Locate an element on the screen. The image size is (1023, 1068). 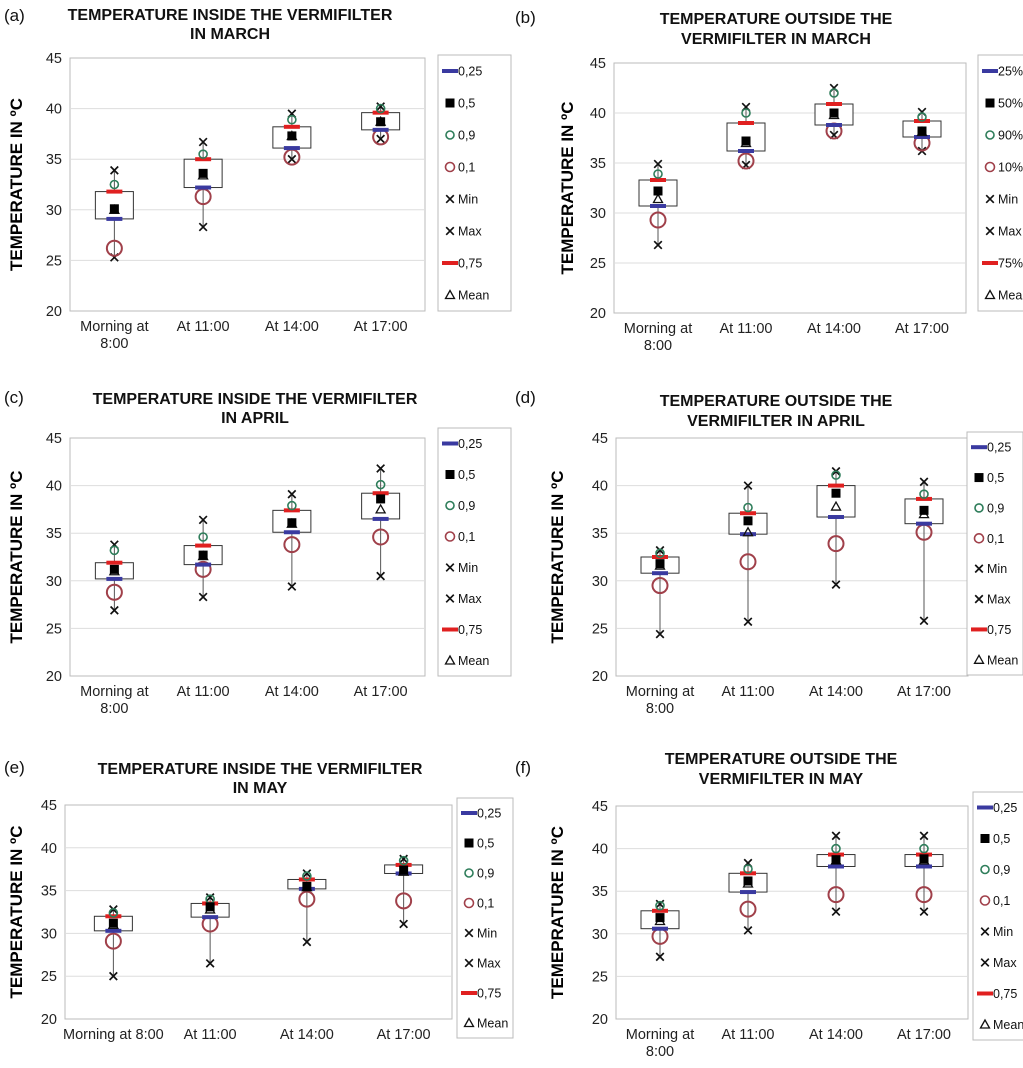
y-tick-label: 40 is located at coordinates (54, 110).